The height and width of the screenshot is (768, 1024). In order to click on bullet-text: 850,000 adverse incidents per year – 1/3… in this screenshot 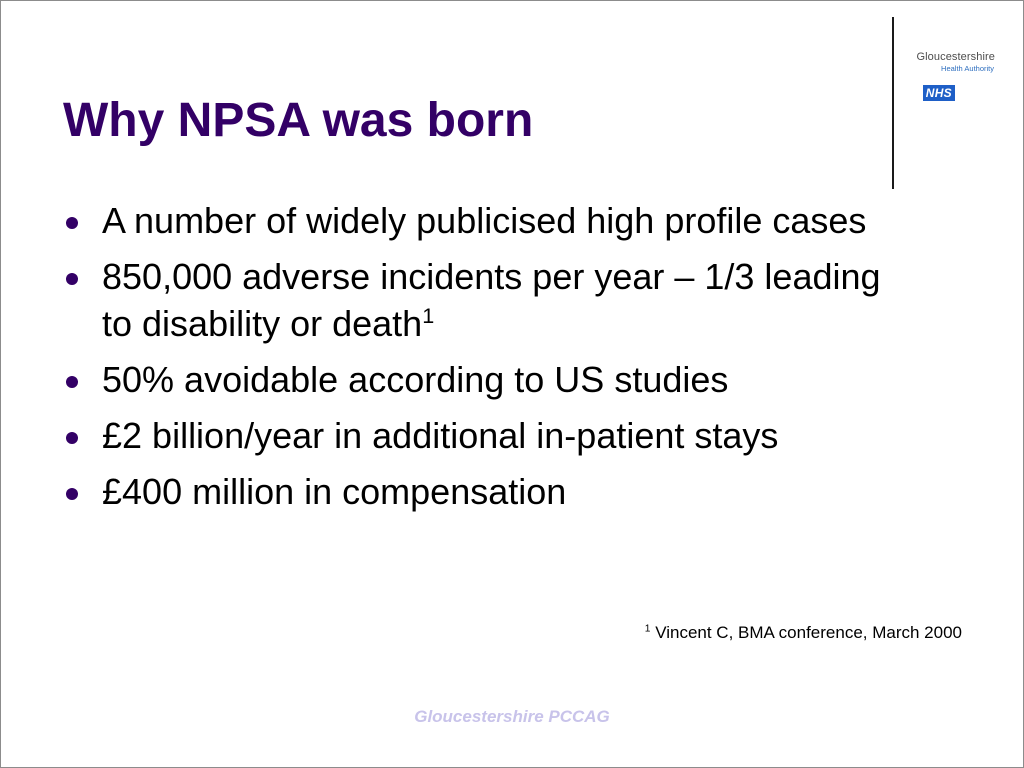, I will do `click(491, 300)`.